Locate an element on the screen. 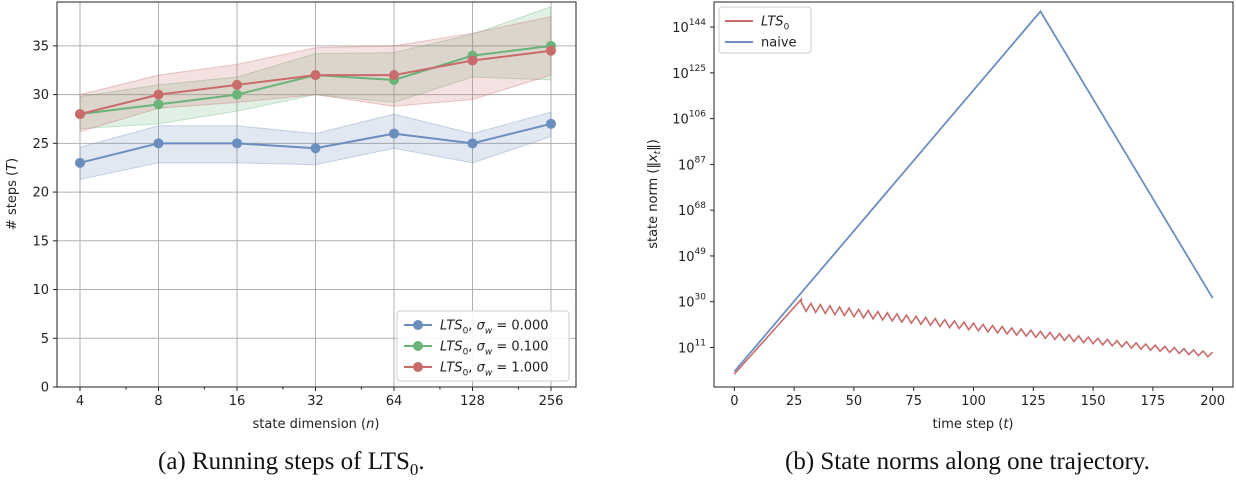 Image resolution: width=1236 pixels, height=489 pixels. chart-b-x-axis-label: time step (t) is located at coordinates (972, 424).